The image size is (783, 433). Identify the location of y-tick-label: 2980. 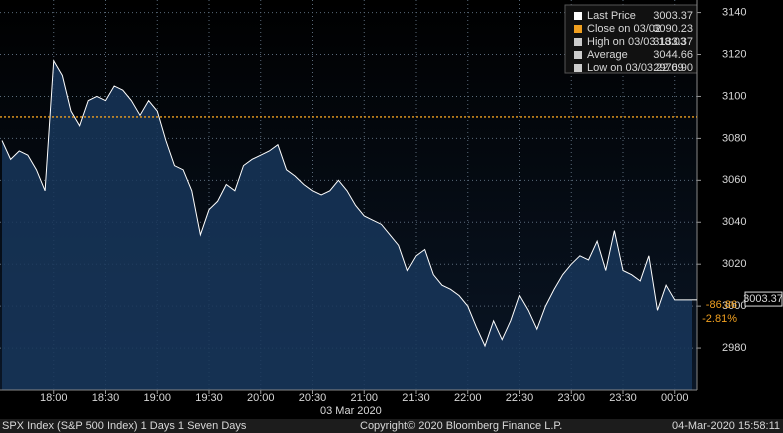
(734, 348).